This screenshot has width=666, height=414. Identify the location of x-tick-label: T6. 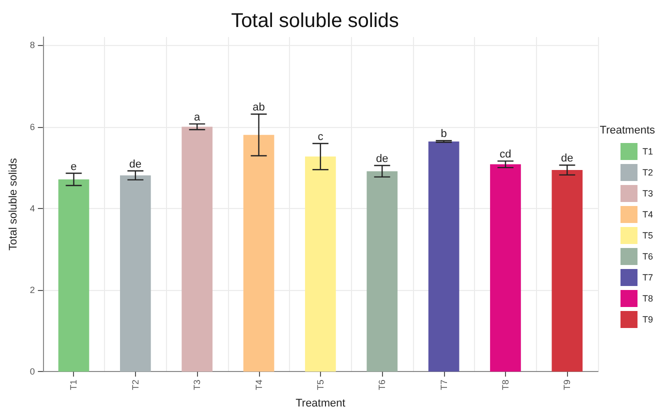
(382, 385).